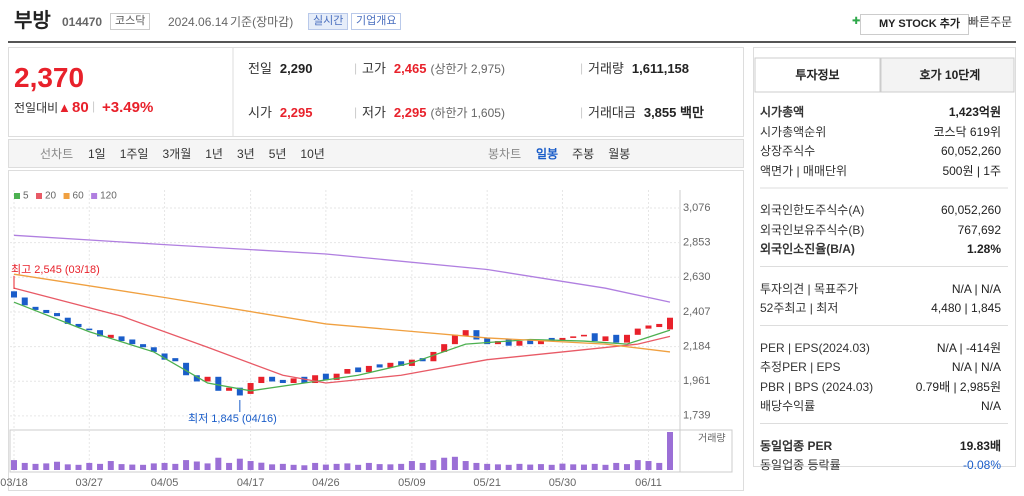 The image size is (1024, 496). What do you see at coordinates (55, 269) in the screenshot?
I see `annotation: 최고 2,545 (03/18)` at bounding box center [55, 269].